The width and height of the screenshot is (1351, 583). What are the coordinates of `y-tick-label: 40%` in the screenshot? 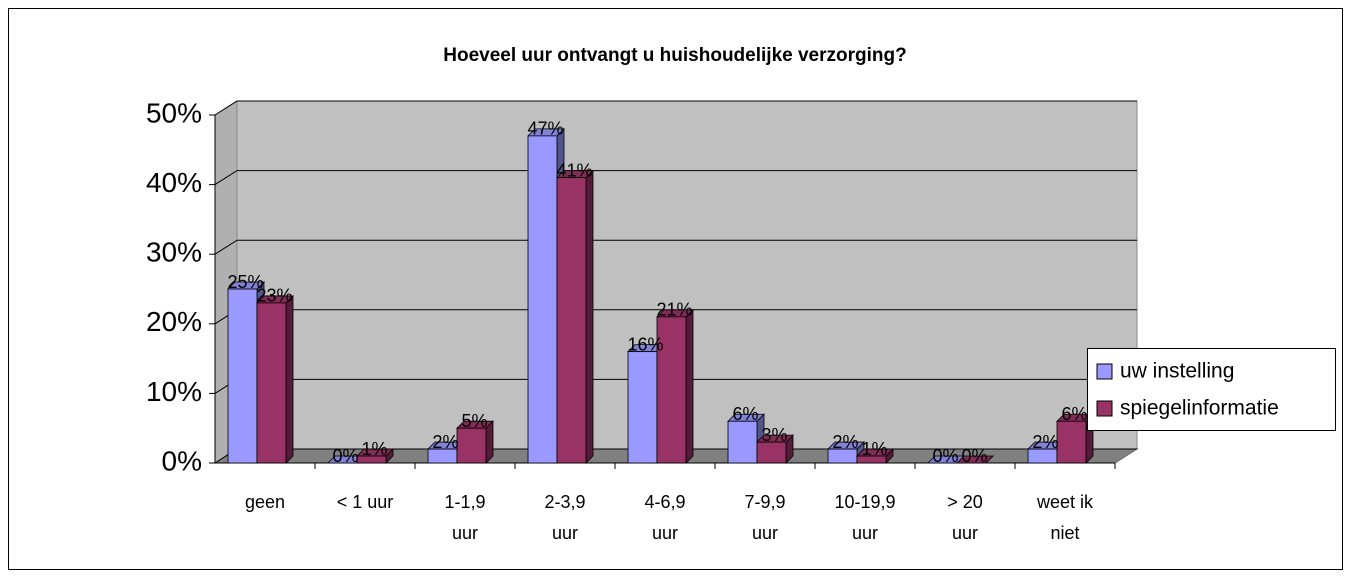 It's located at (174, 182).